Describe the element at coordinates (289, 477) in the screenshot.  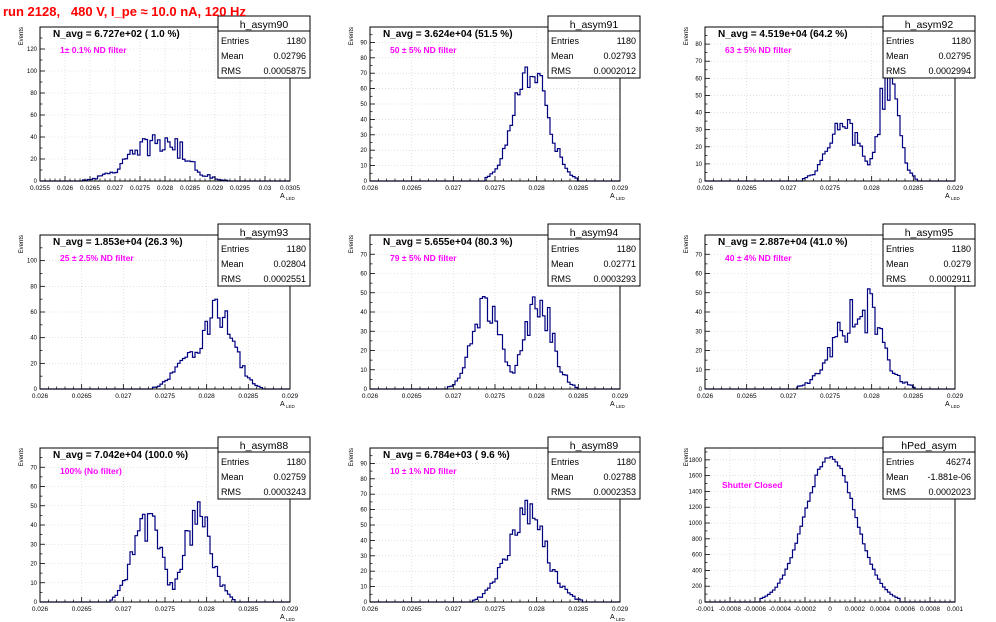
I see `stats-value-mean: 0.02759` at that location.